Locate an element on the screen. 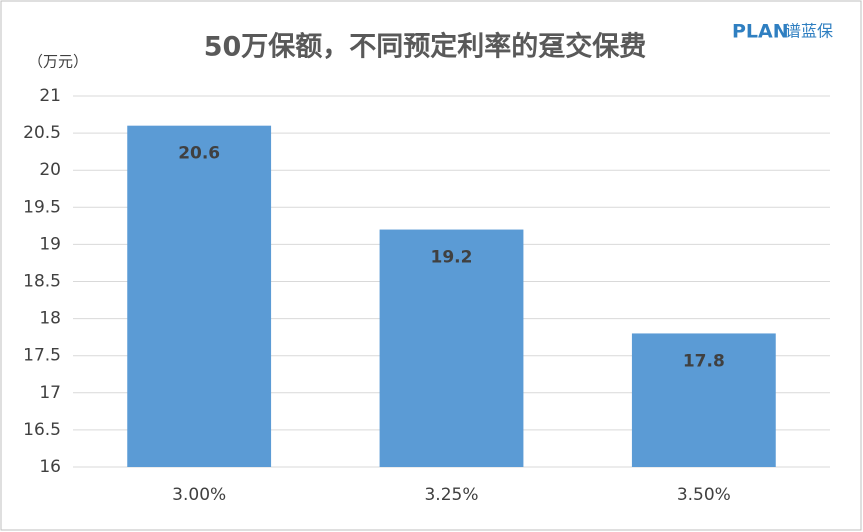  logo-name: 谱蓝保 is located at coordinates (809, 31).